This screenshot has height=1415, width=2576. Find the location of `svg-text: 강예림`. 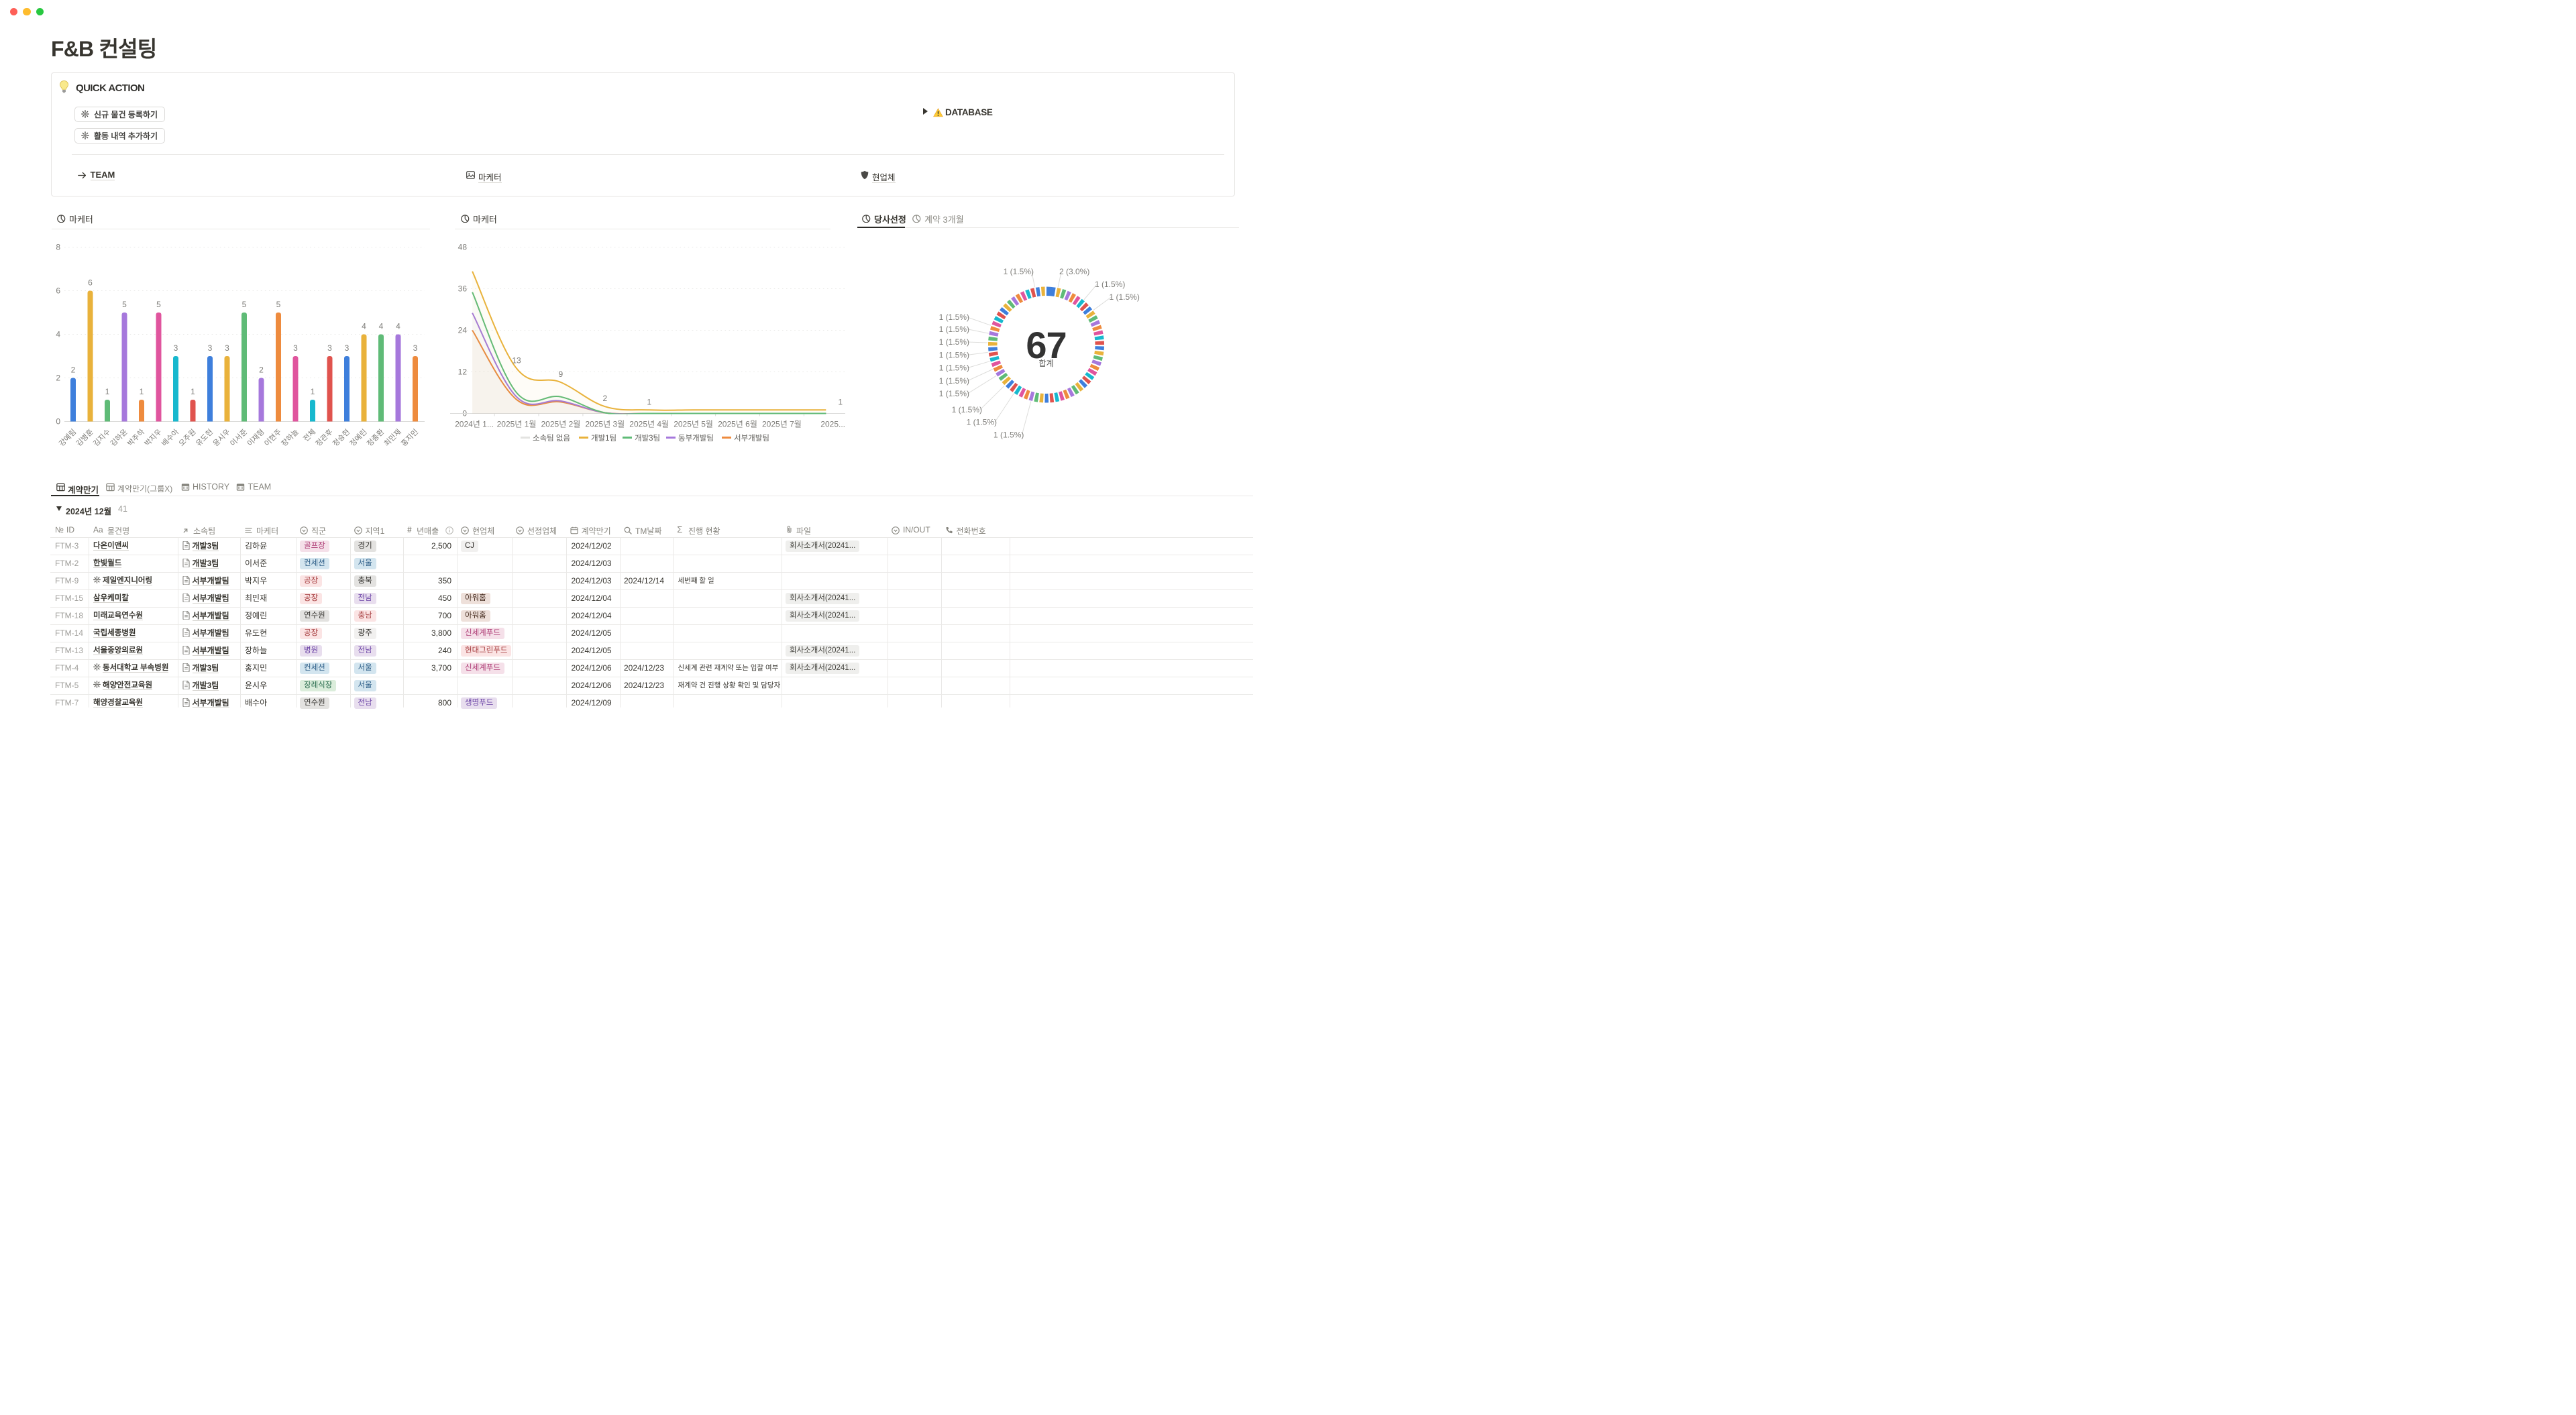

svg-text: 강예림 is located at coordinates (67, 437).